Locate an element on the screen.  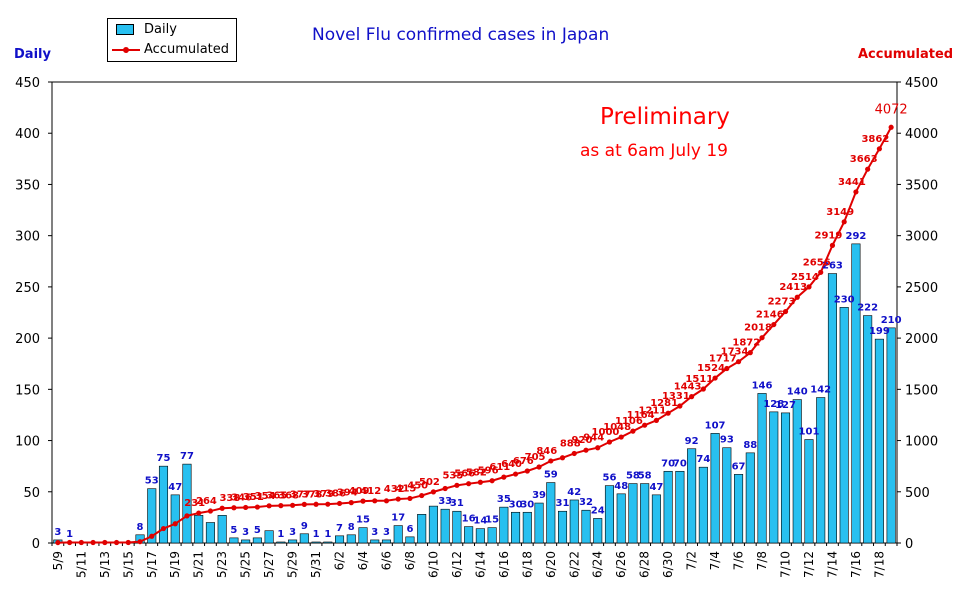
y-tick-label-left: 300 is located at coordinates (27, 237).